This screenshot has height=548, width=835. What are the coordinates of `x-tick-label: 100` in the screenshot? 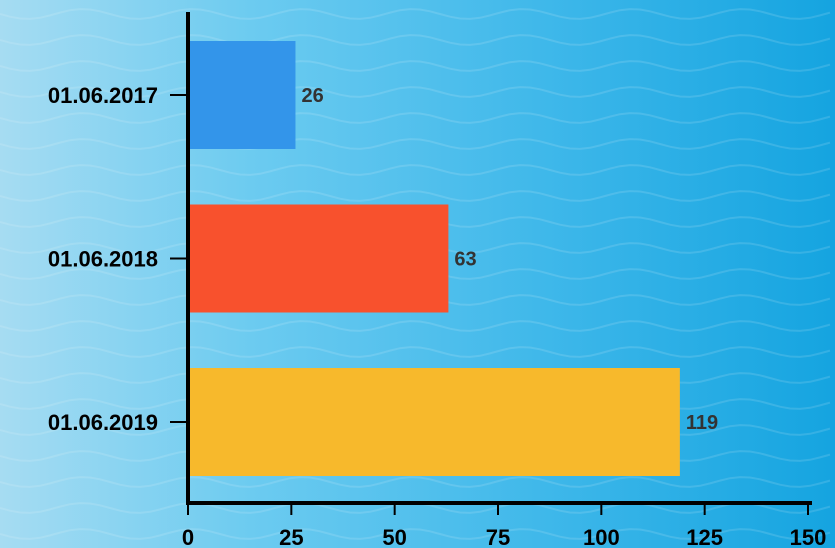 It's located at (601, 536).